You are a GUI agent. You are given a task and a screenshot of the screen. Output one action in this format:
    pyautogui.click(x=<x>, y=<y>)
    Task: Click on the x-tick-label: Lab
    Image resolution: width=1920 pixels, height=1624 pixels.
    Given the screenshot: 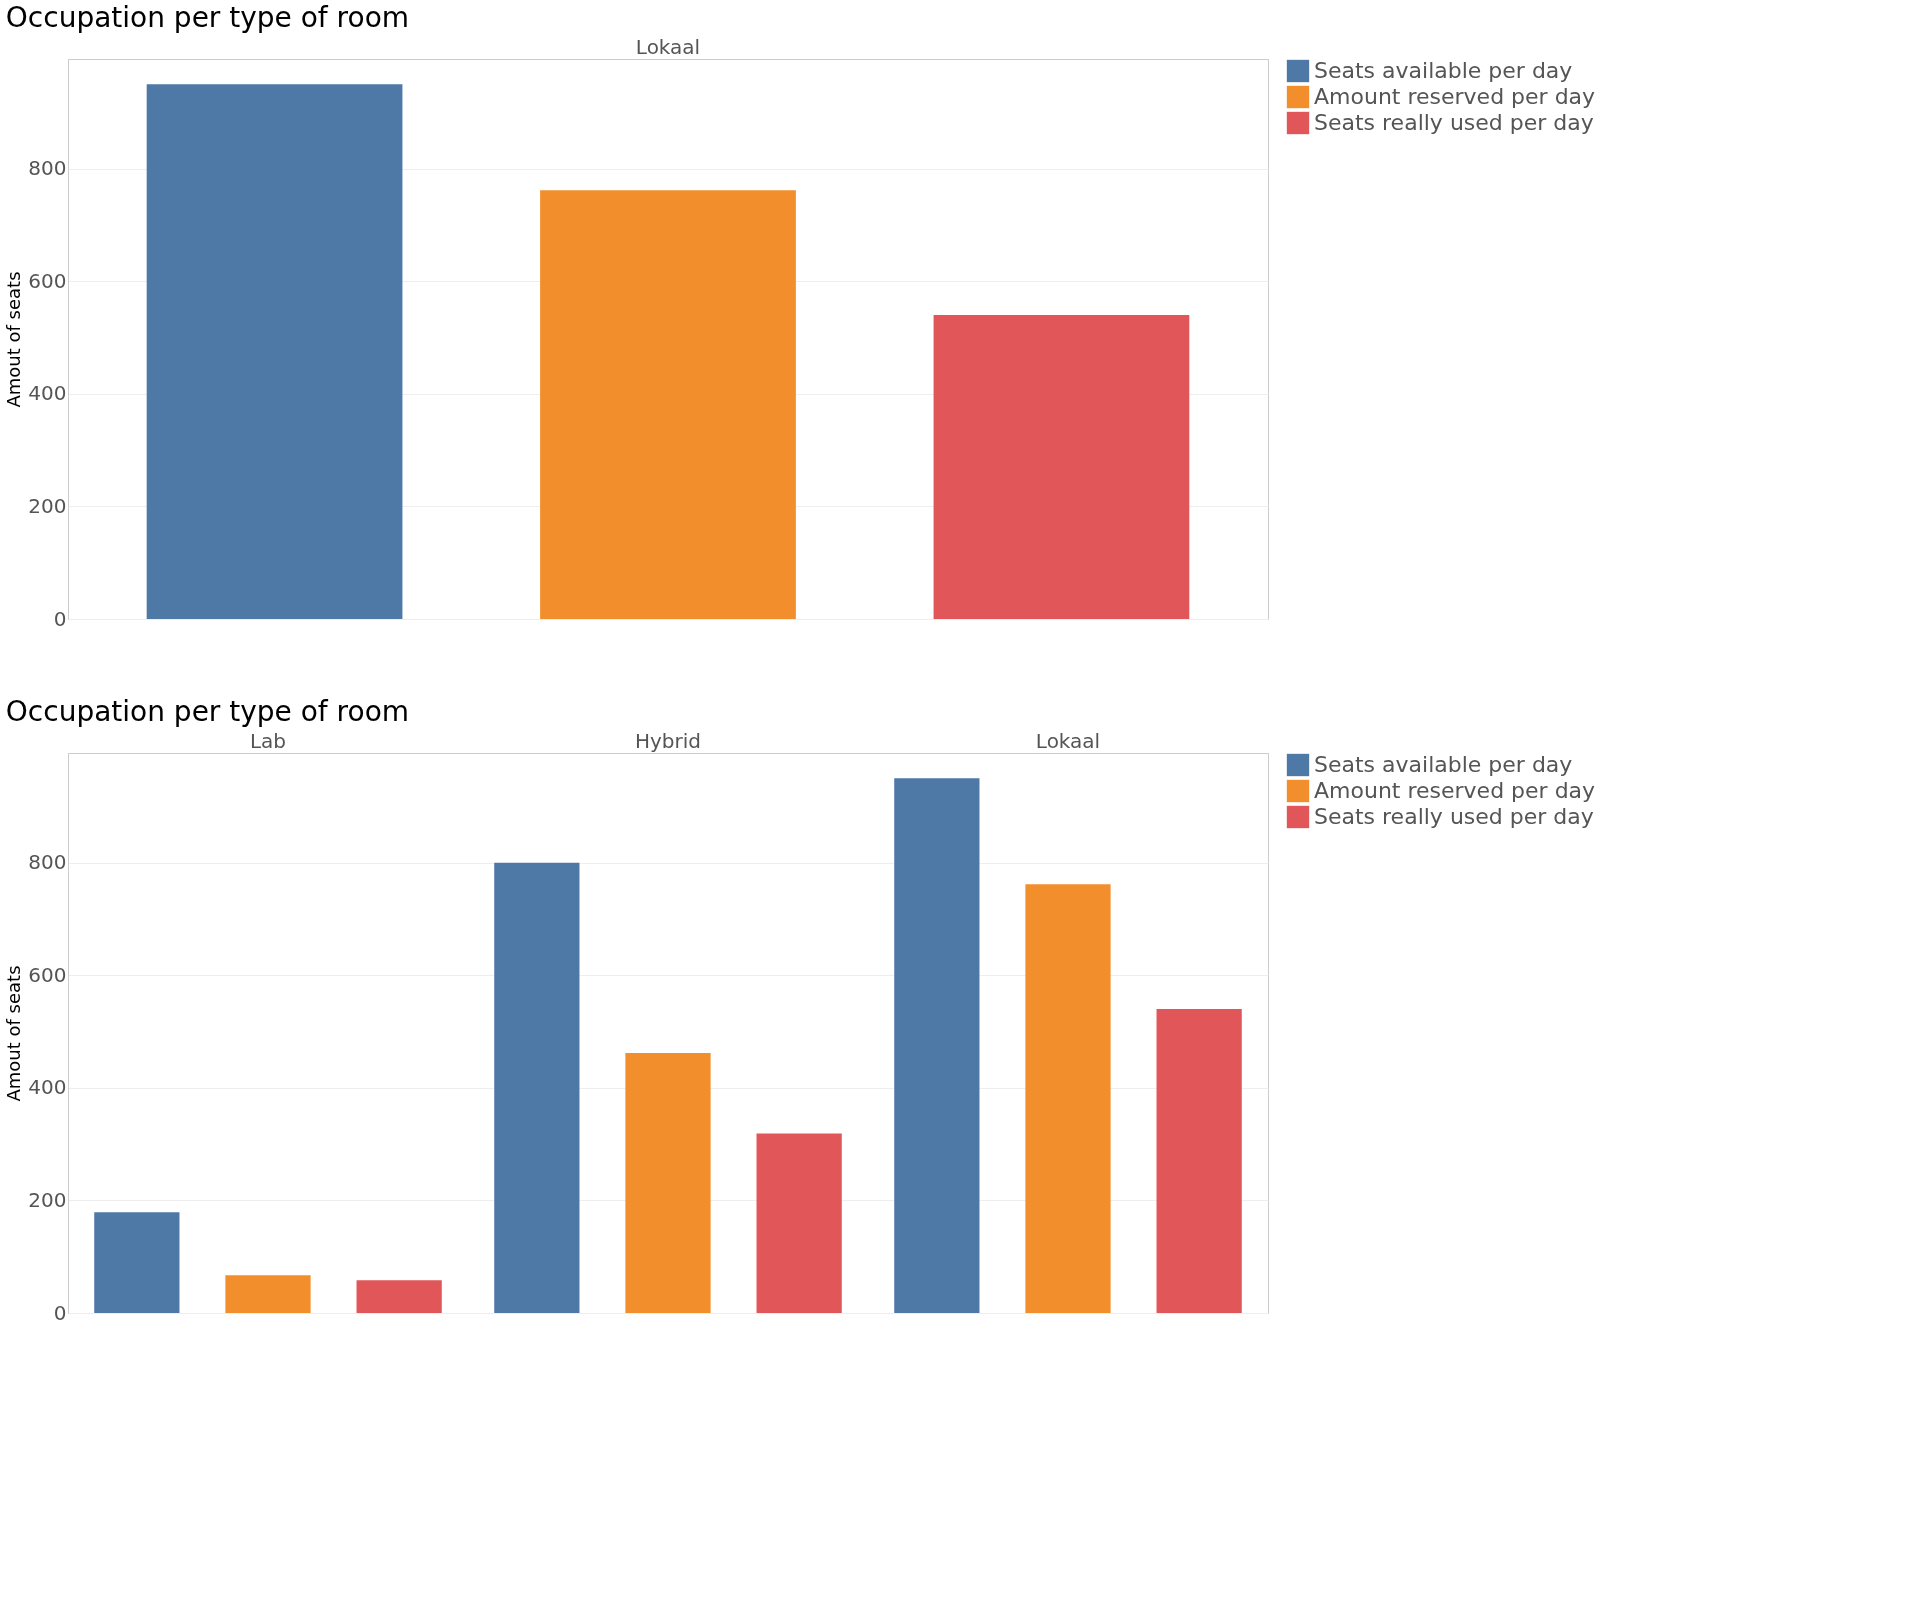 What is the action you would take?
    pyautogui.click(x=268, y=740)
    